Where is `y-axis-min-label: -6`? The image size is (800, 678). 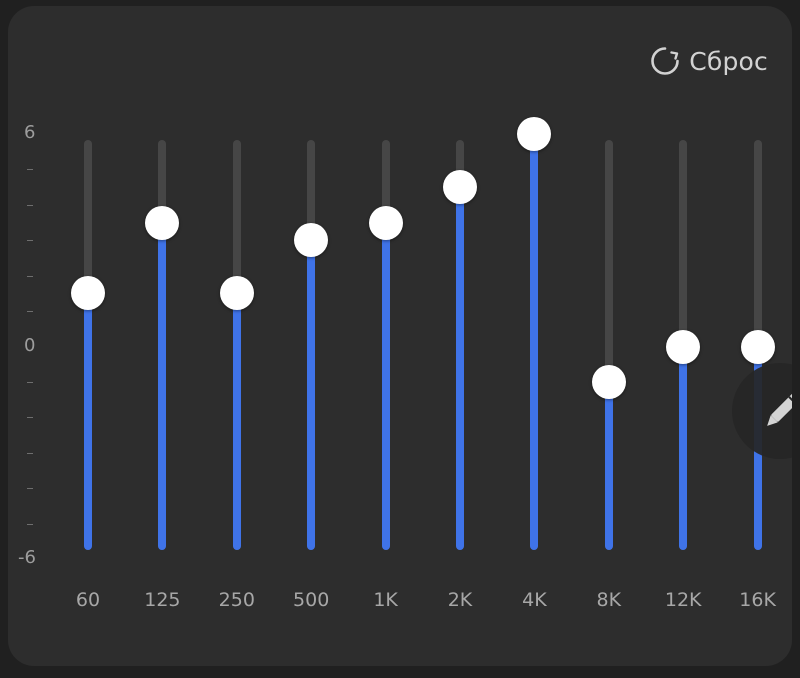
y-axis-min-label: -6 is located at coordinates (27, 557).